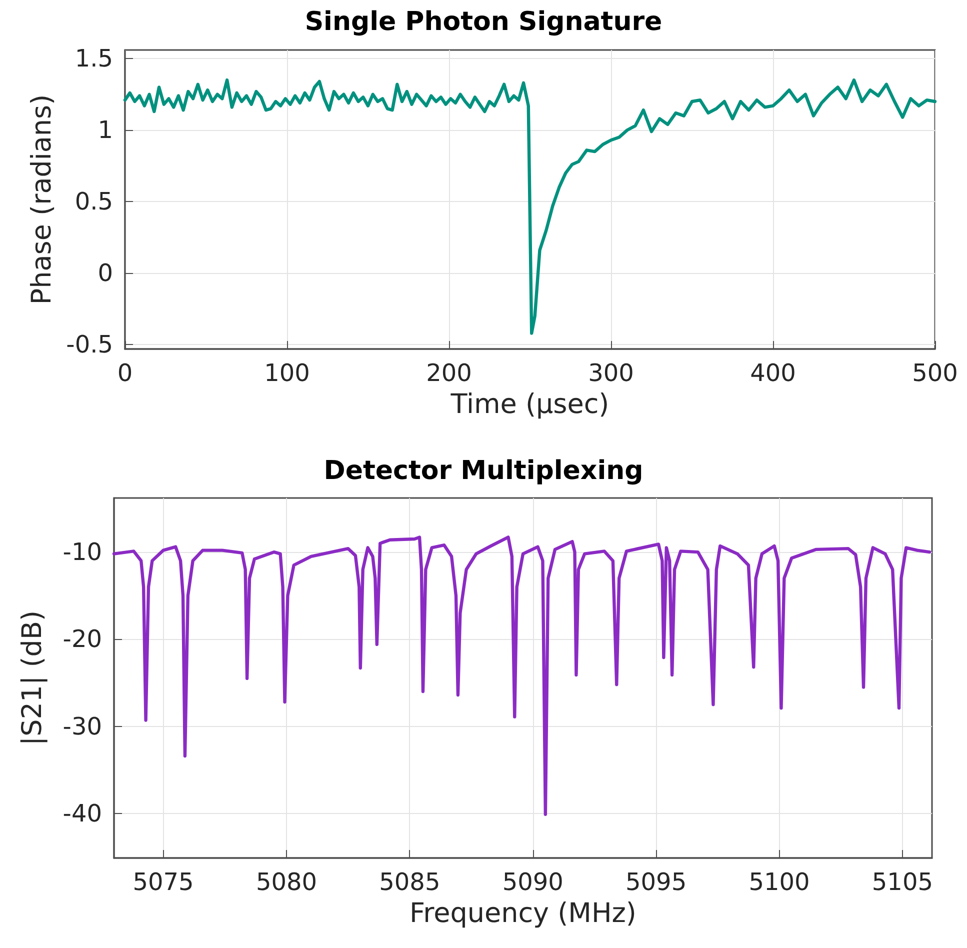  Describe the element at coordinates (93, 202) in the screenshot. I see `y-tick-label: 0.5` at that location.